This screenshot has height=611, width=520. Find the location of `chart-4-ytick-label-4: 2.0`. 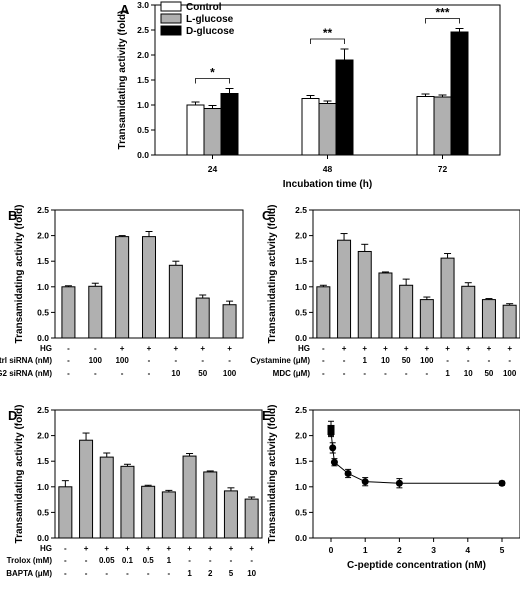

chart-4-ytick-label-4: 2.0 is located at coordinates (301, 436).